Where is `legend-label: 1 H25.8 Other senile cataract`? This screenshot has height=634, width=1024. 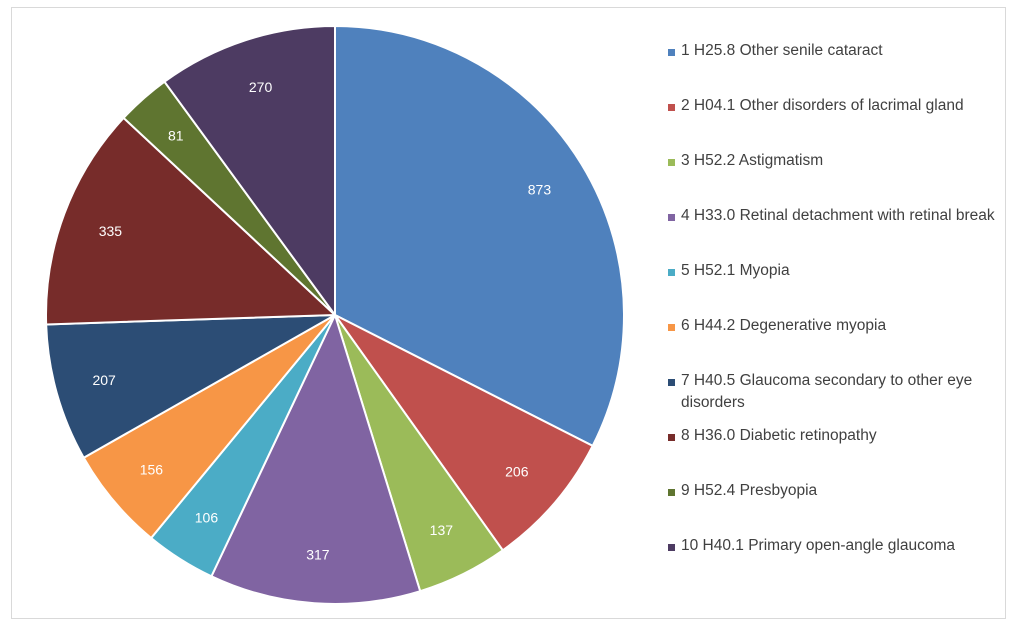 legend-label: 1 H25.8 Other senile cataract is located at coordinates (782, 50).